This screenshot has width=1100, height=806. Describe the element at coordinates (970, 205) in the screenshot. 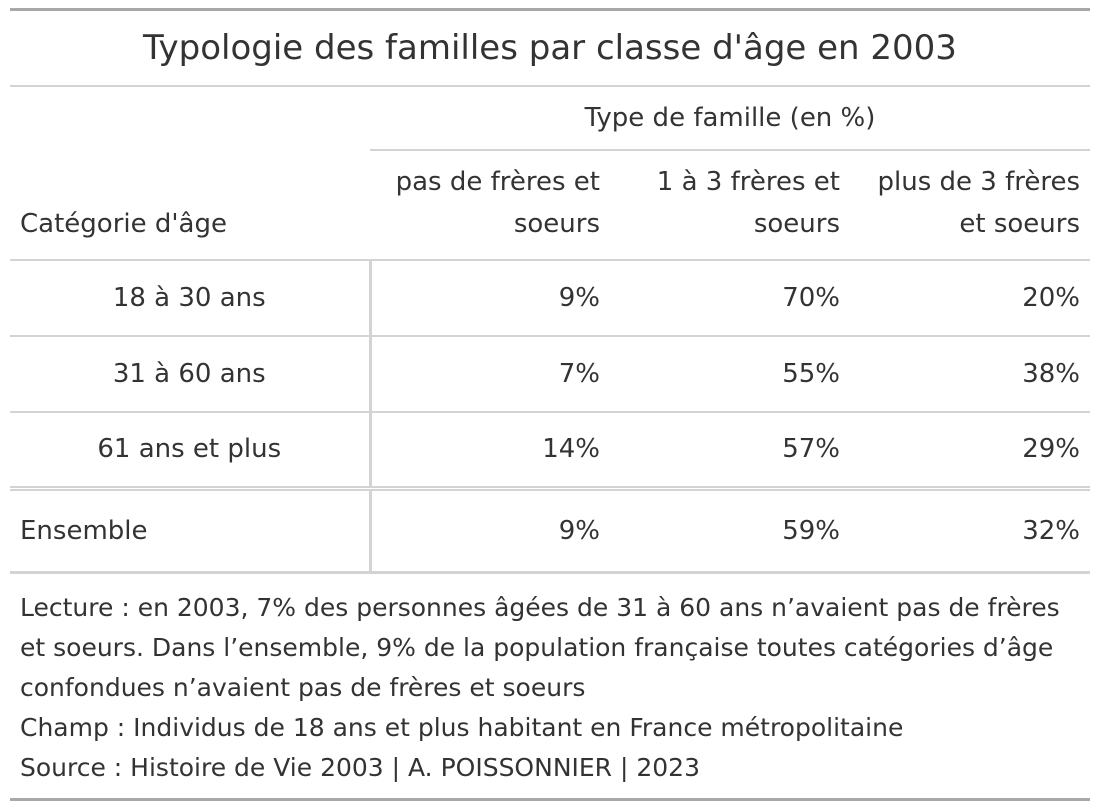

I see `column-header-more-3-siblings: plus de 3 frères et soeurs` at that location.